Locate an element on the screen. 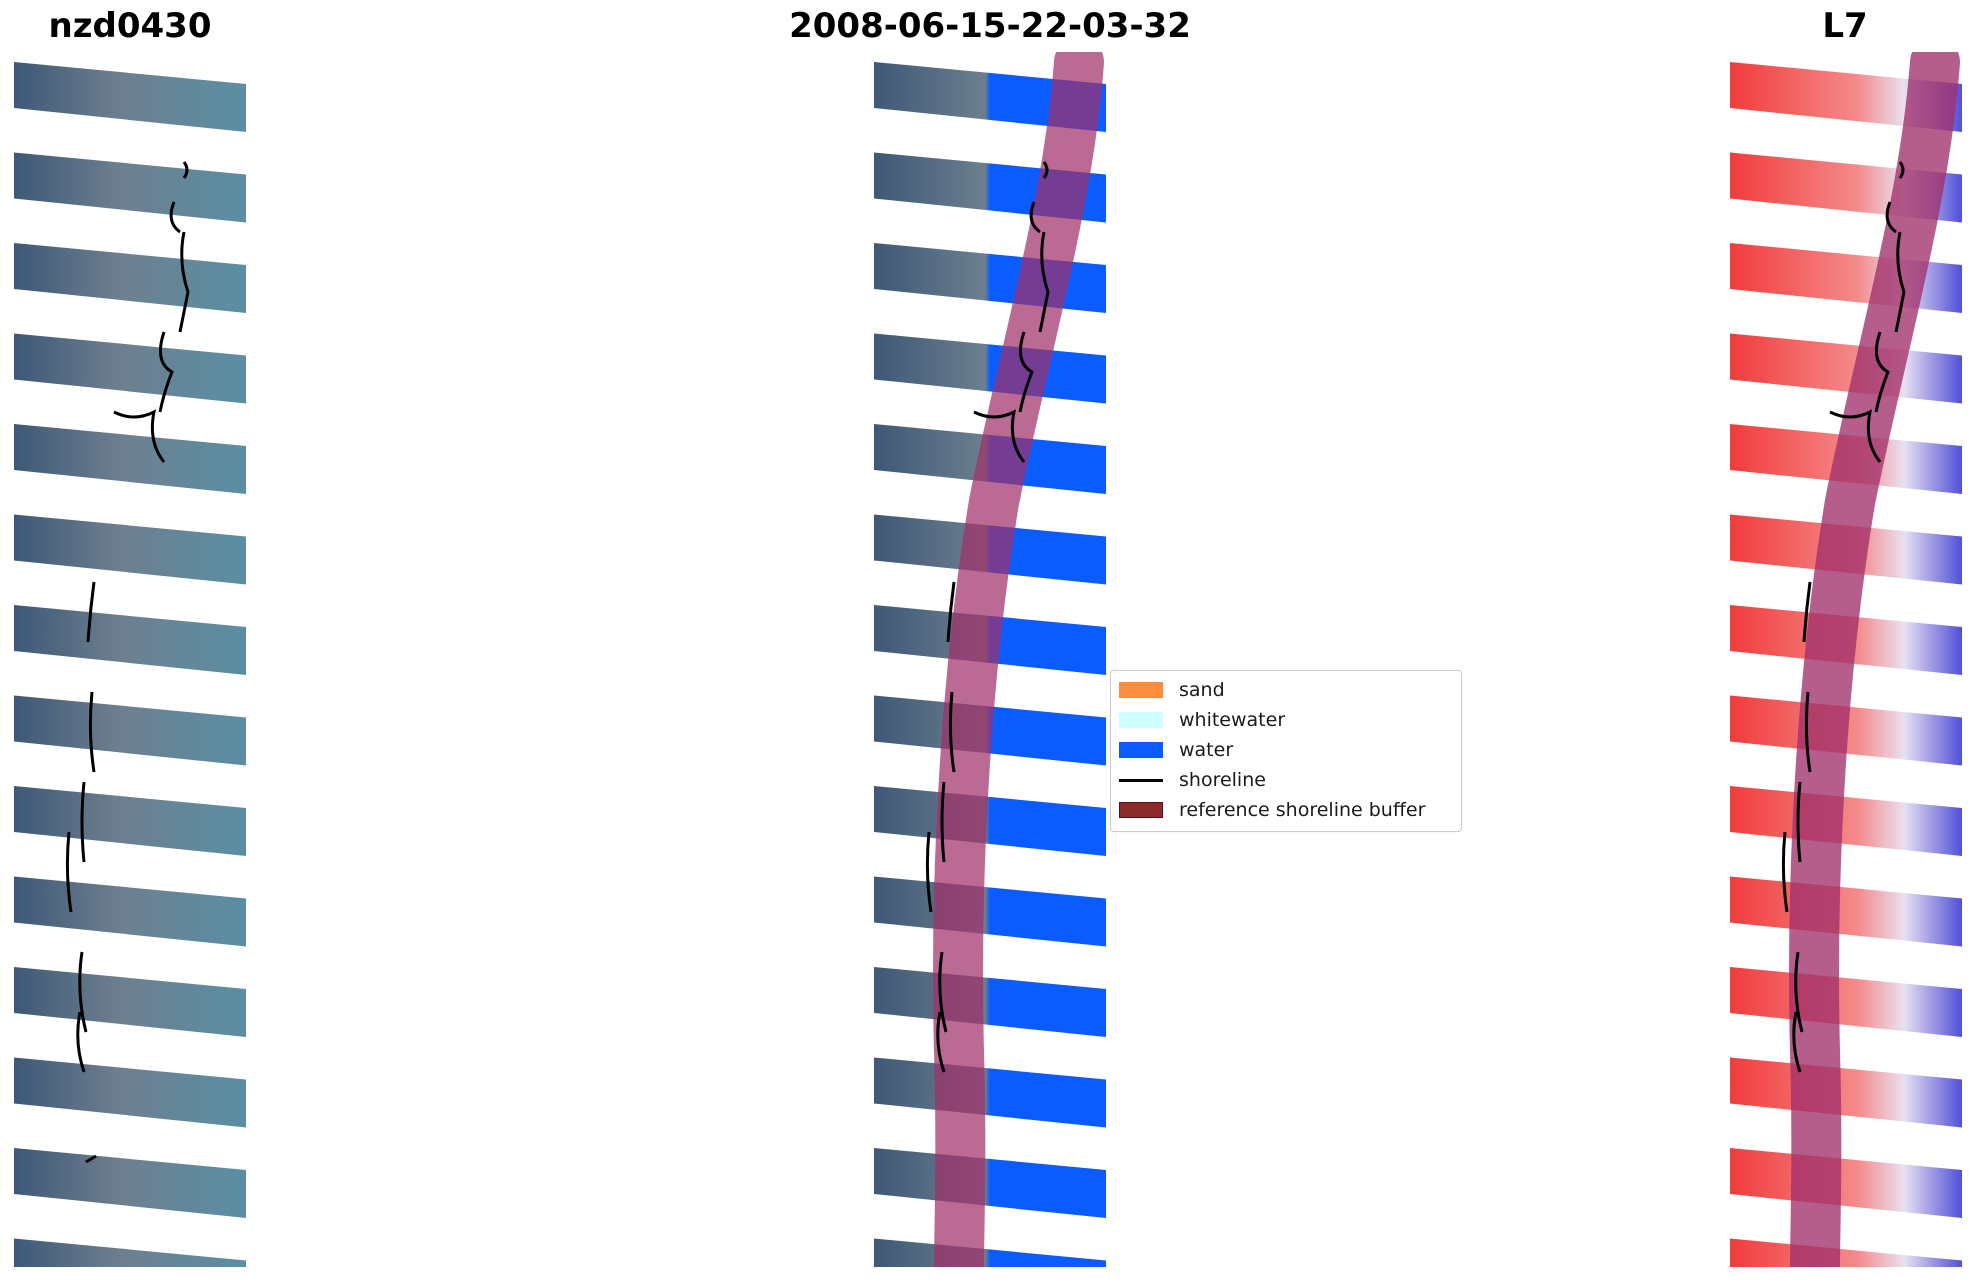 This screenshot has width=1974, height=1283. classification-image is located at coordinates (990, 659).